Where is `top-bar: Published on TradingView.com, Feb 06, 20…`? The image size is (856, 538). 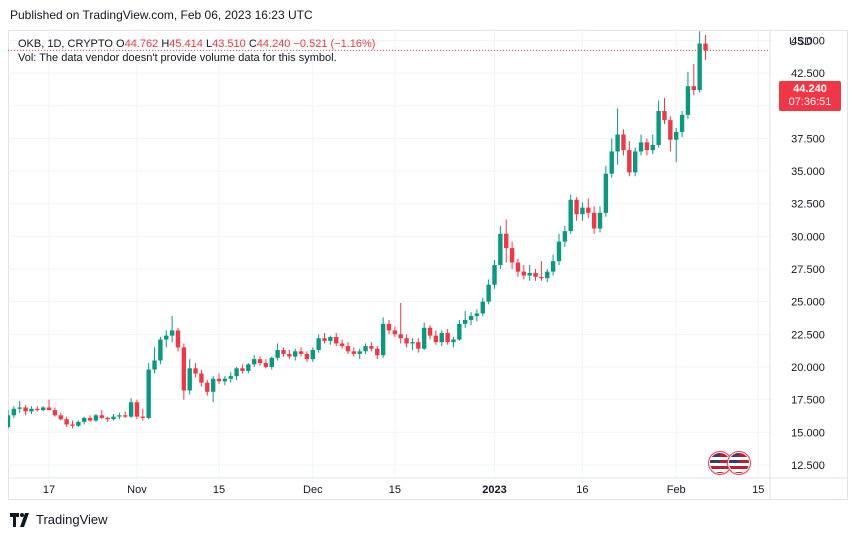
top-bar: Published on TradingView.com, Feb 06, 20… is located at coordinates (428, 15).